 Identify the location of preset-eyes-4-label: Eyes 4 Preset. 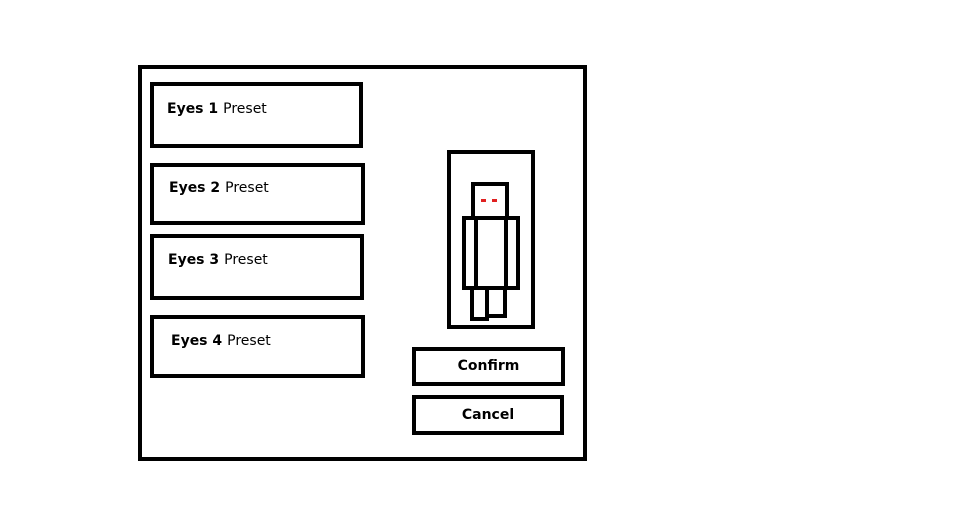
(221, 341).